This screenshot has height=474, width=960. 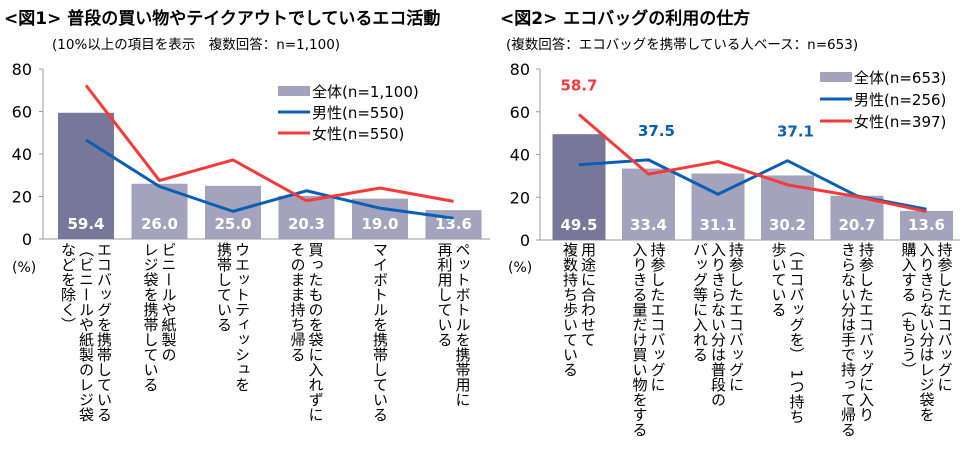 What do you see at coordinates (365, 92) in the screenshot?
I see `chart1-legend-label: 全体(n=1,100)` at bounding box center [365, 92].